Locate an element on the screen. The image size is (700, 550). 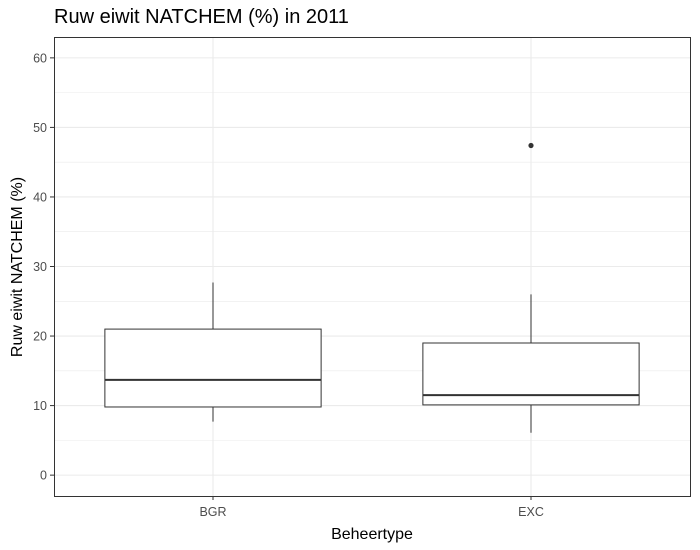
y-tick-label: 10 is located at coordinates (40, 406).